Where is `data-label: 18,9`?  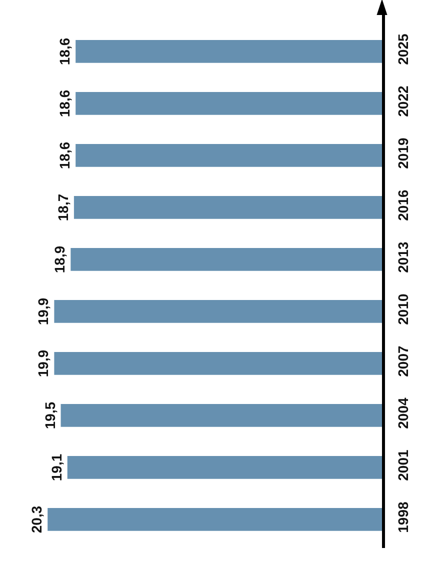 data-label: 18,9 is located at coordinates (60, 260).